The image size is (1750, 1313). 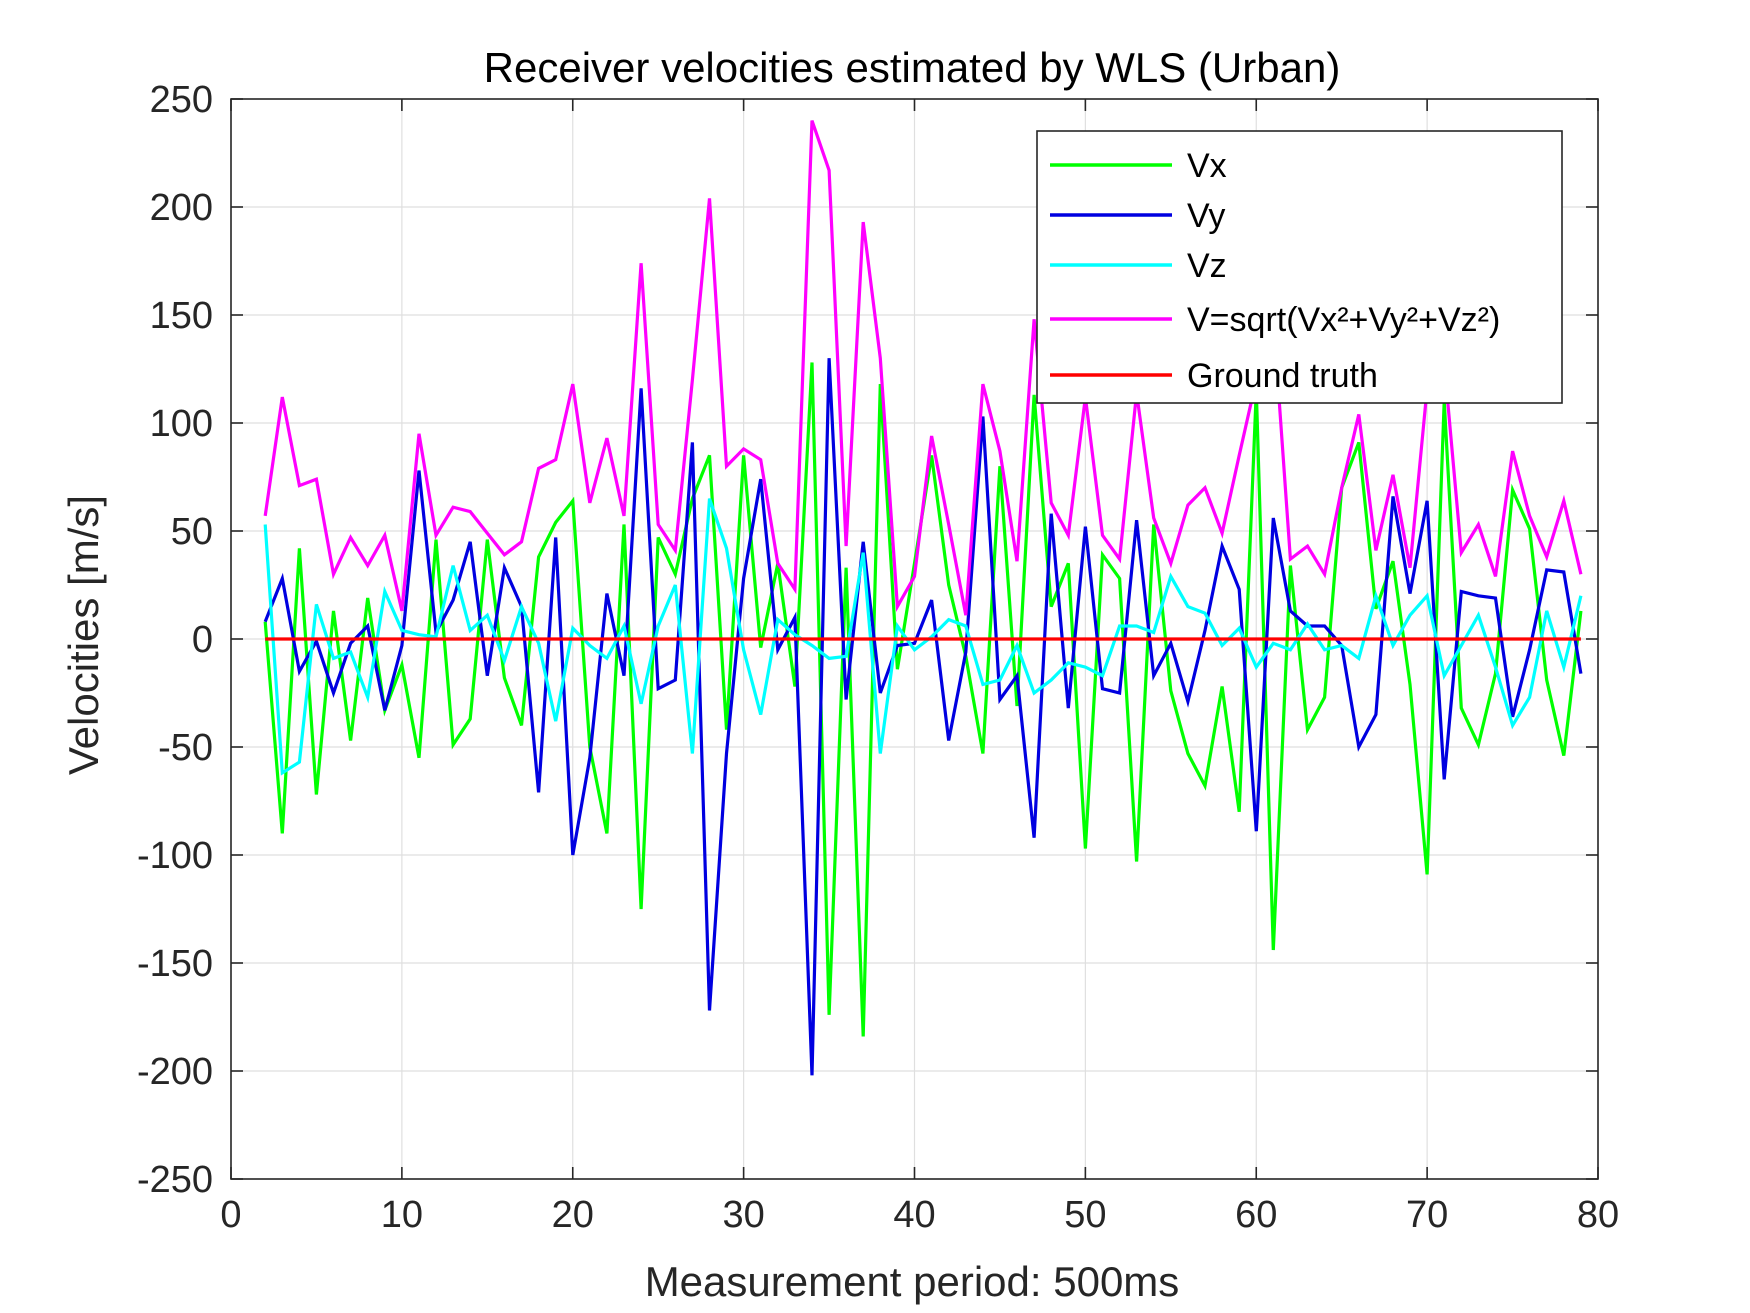 I want to click on legend-label-v-sqrt-vx-vy-vz: V=sqrt(Vx²+Vy²+Vz²), so click(x=1343, y=320).